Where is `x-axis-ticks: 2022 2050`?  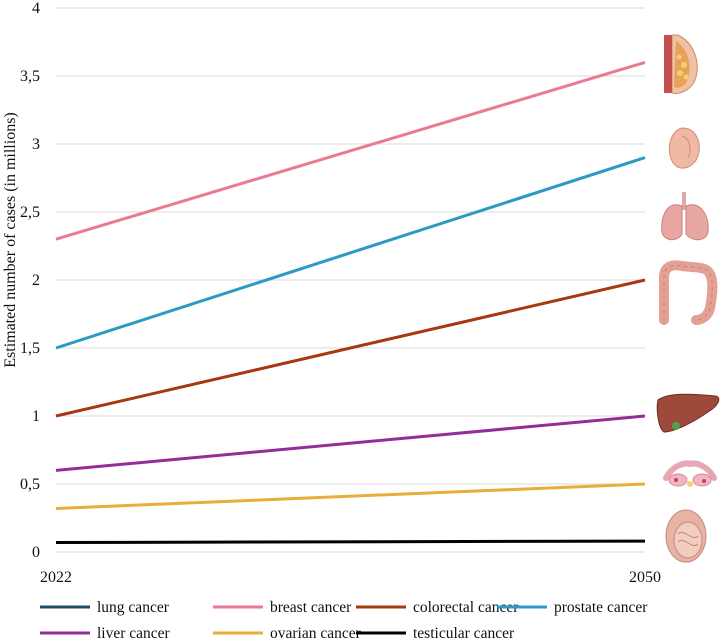 x-axis-ticks: 2022 2050 is located at coordinates (350, 577).